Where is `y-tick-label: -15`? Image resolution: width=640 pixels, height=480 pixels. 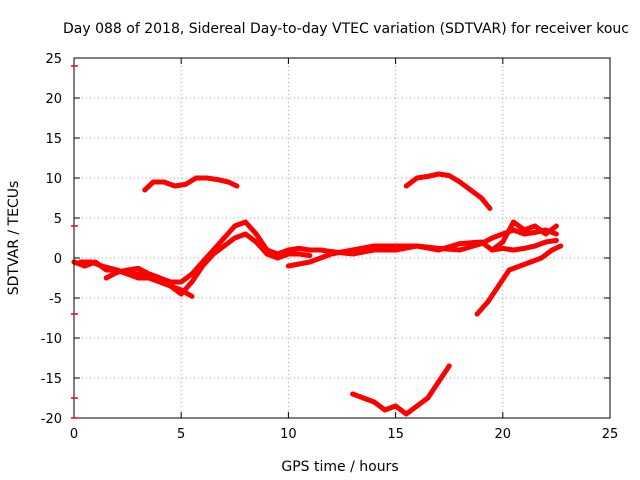
y-tick-label: -15 is located at coordinates (51, 379).